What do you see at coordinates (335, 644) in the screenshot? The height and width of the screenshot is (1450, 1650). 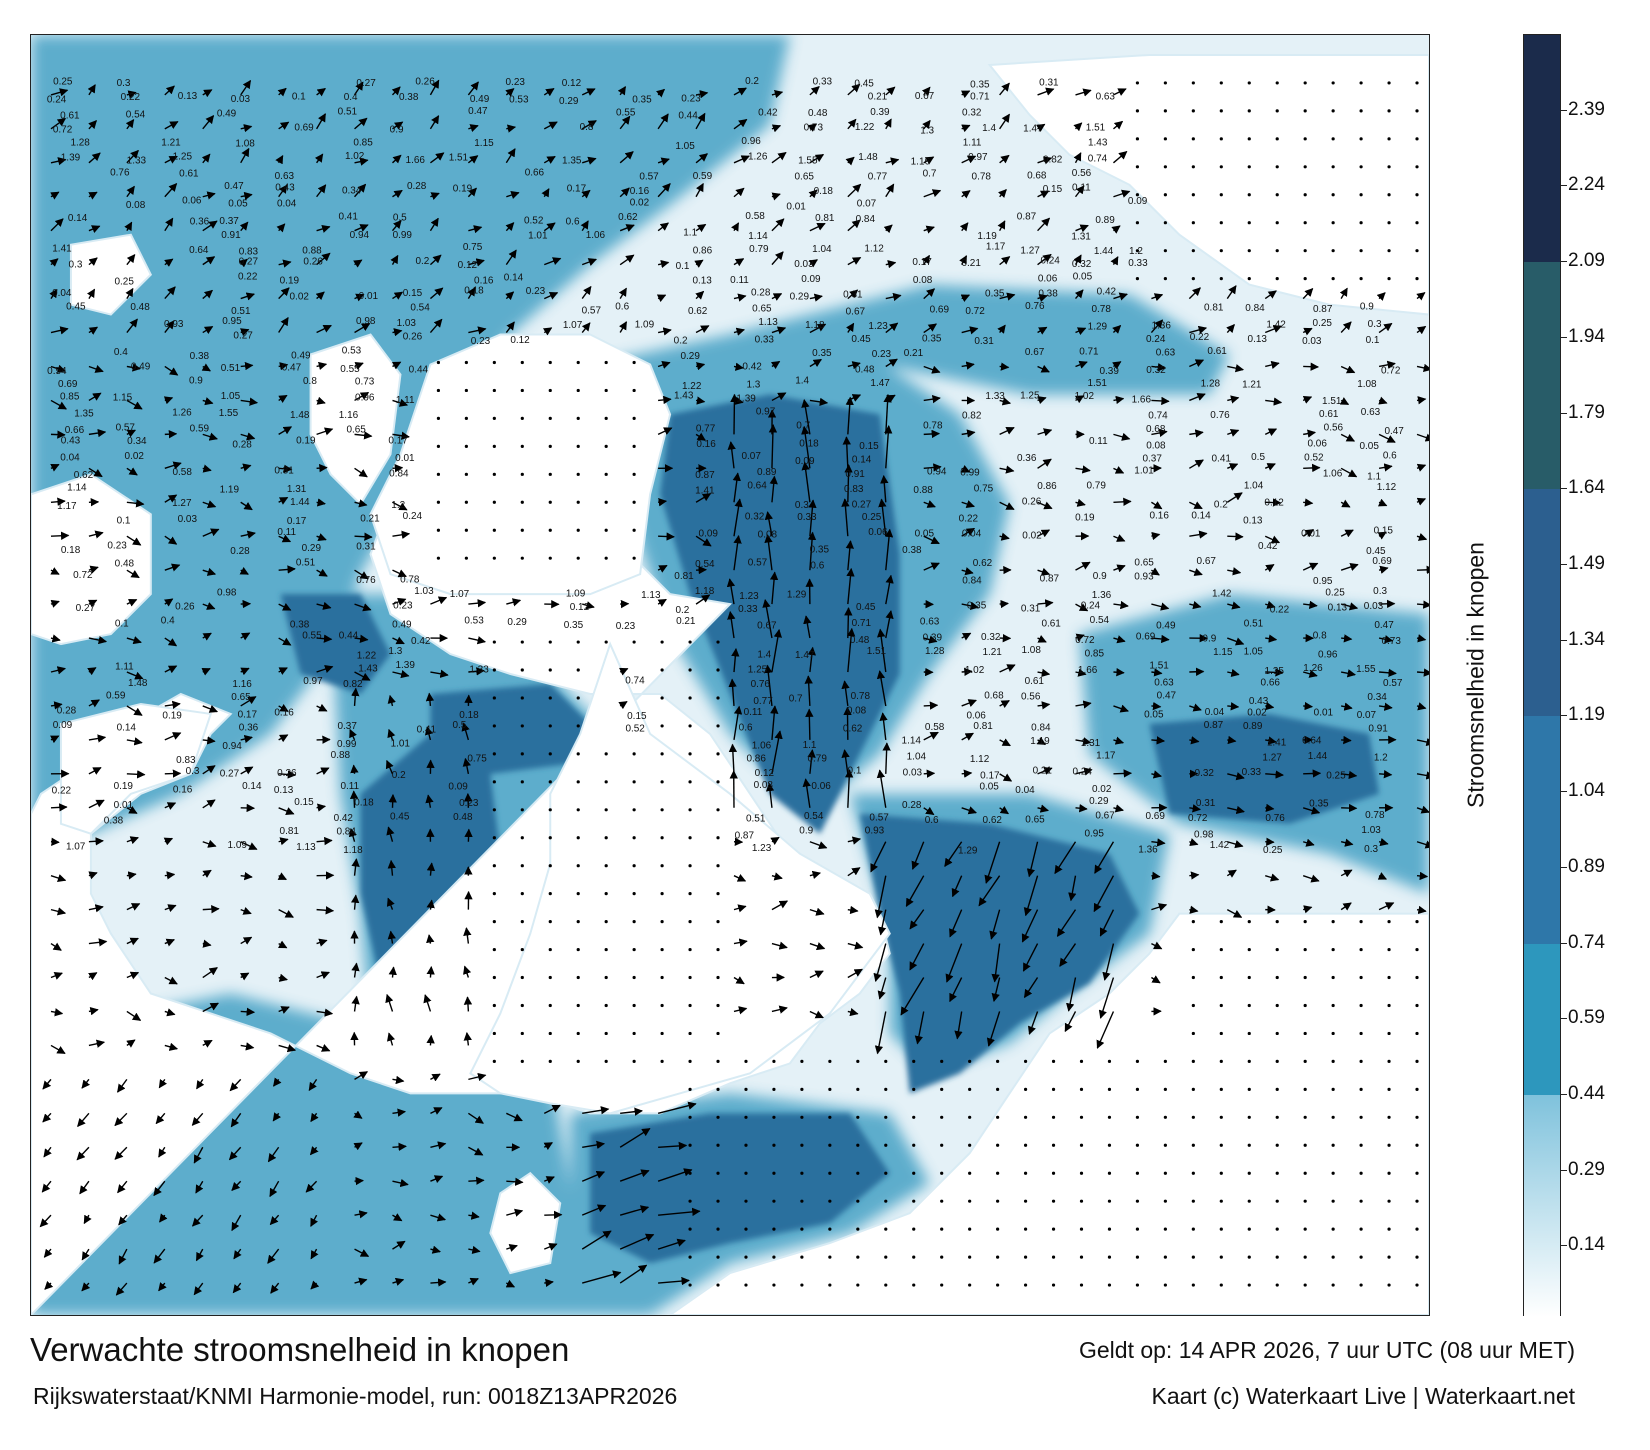 I see `water-deep-zone` at bounding box center [335, 644].